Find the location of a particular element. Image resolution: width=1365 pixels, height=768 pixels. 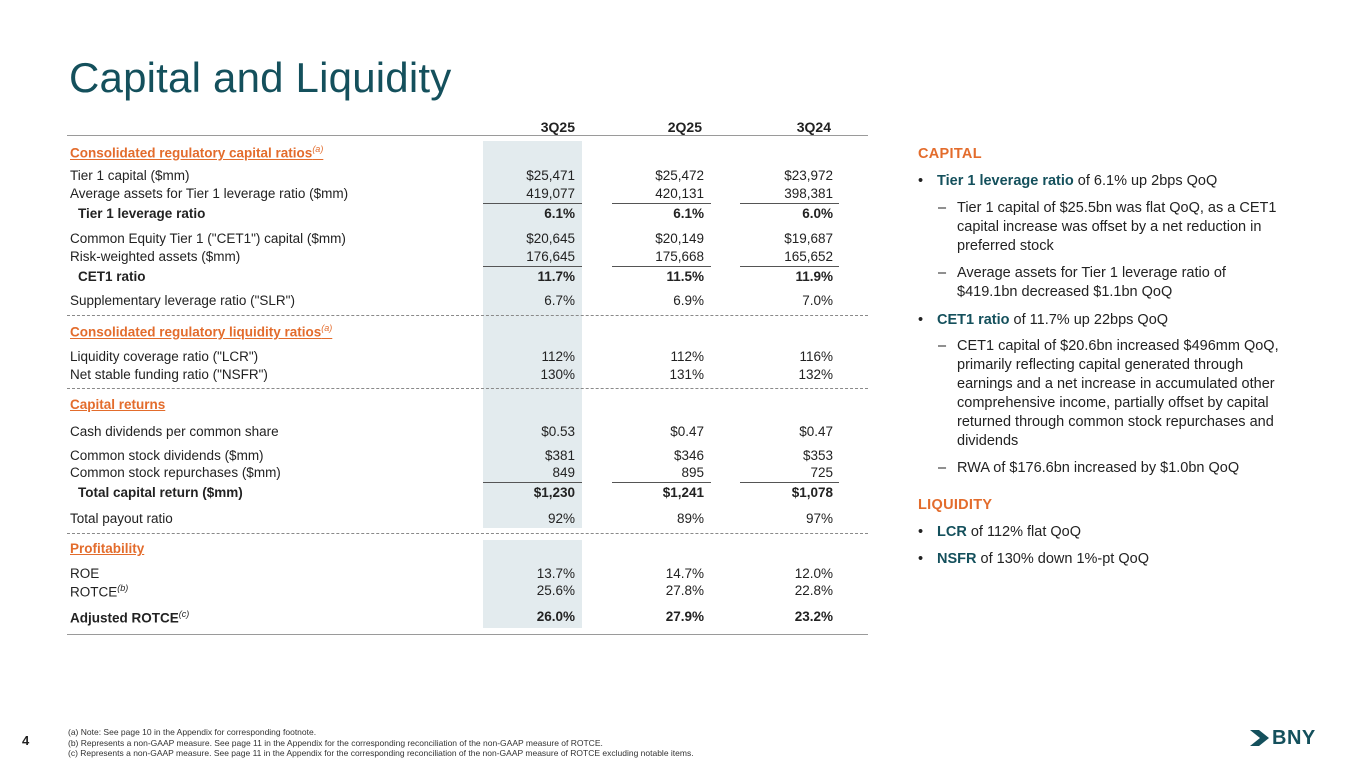

col-3q25: 3Q25 is located at coordinates (557, 127).